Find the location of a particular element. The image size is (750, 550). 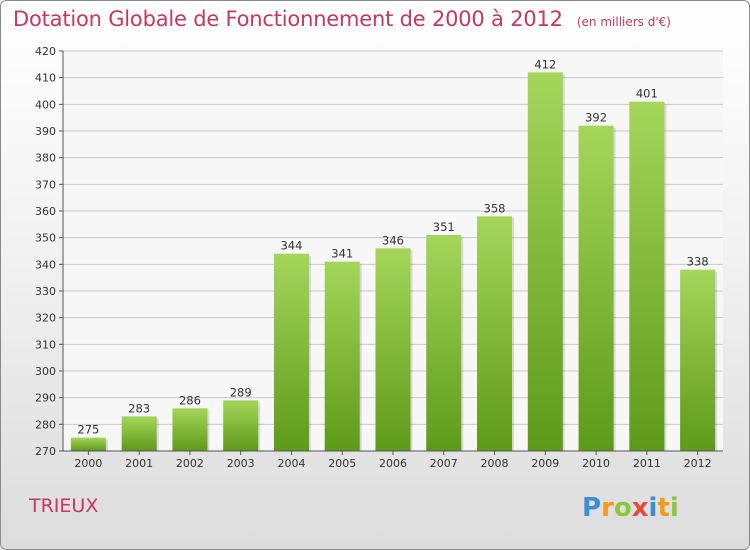

bar-value-label: 412 is located at coordinates (545, 64).